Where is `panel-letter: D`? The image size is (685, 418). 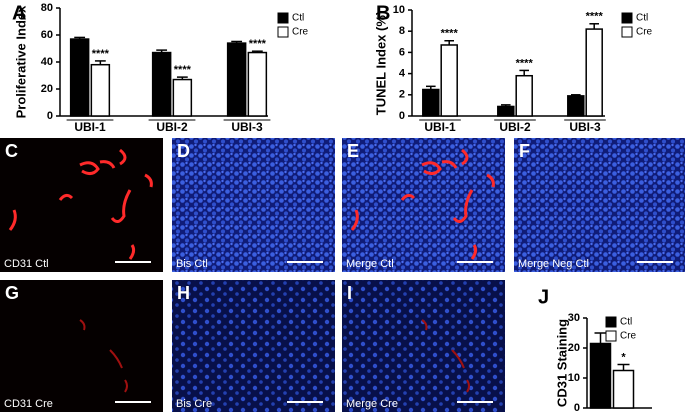 panel-letter: D is located at coordinates (183, 151).